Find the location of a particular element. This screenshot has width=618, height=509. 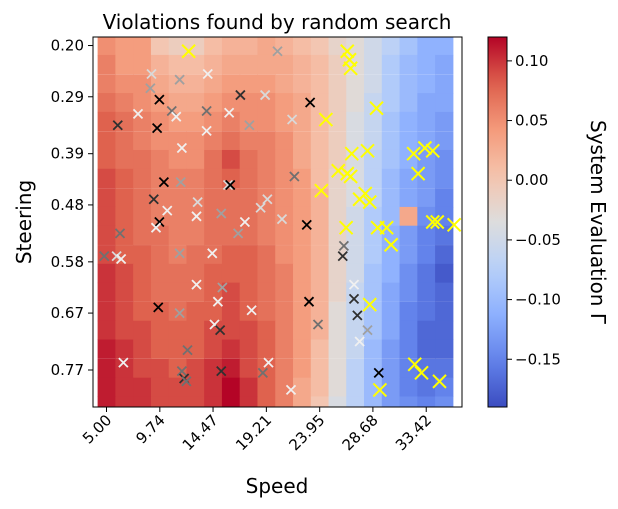

x-tick-label: 23.95 is located at coordinates (306, 432).